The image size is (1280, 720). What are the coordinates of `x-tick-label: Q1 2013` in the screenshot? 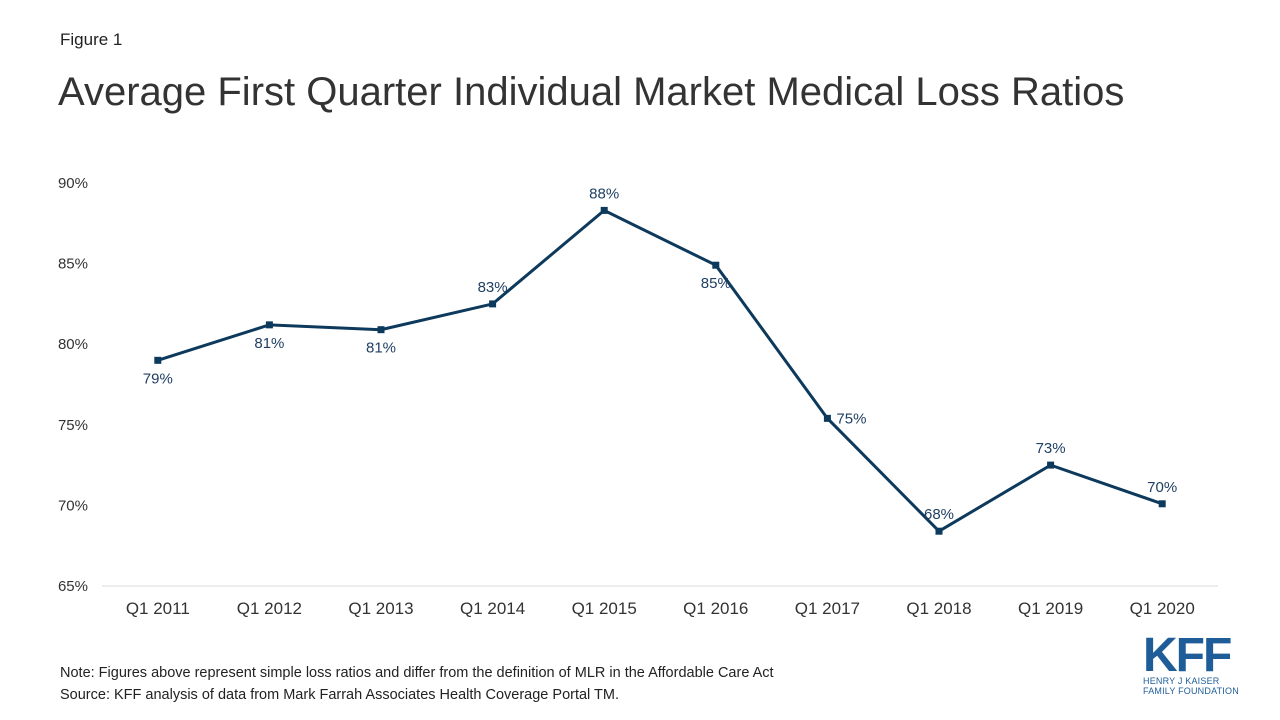 It's located at (380, 608).